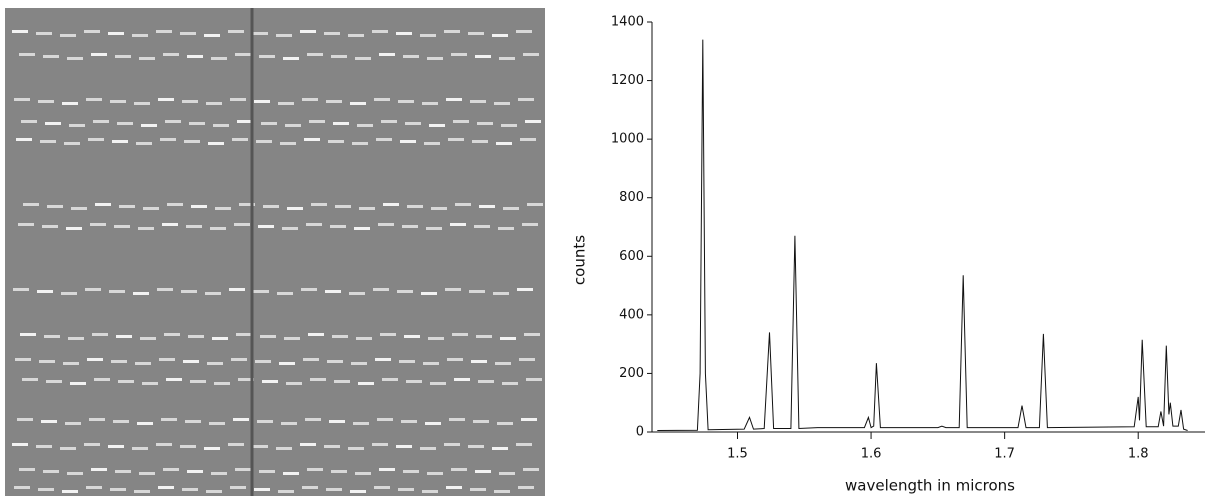 The image size is (1207, 496). I want to click on x-tick-label: 1.8, so click(1138, 454).